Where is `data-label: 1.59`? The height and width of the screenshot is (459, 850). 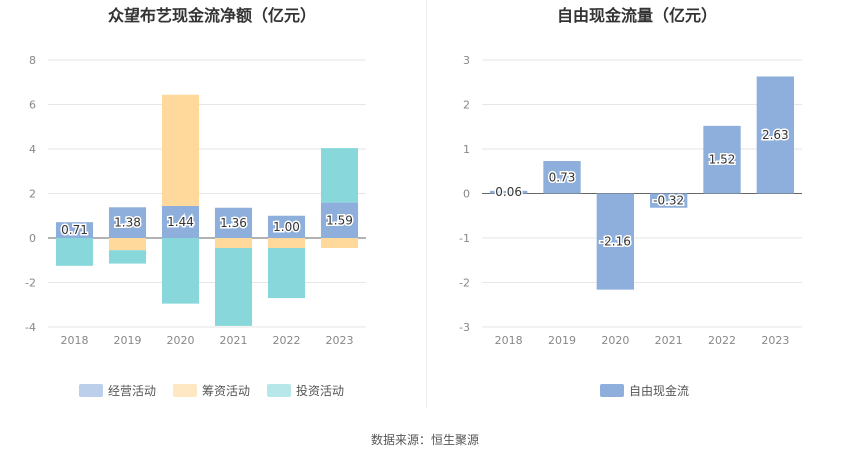 data-label: 1.59 is located at coordinates (339, 220).